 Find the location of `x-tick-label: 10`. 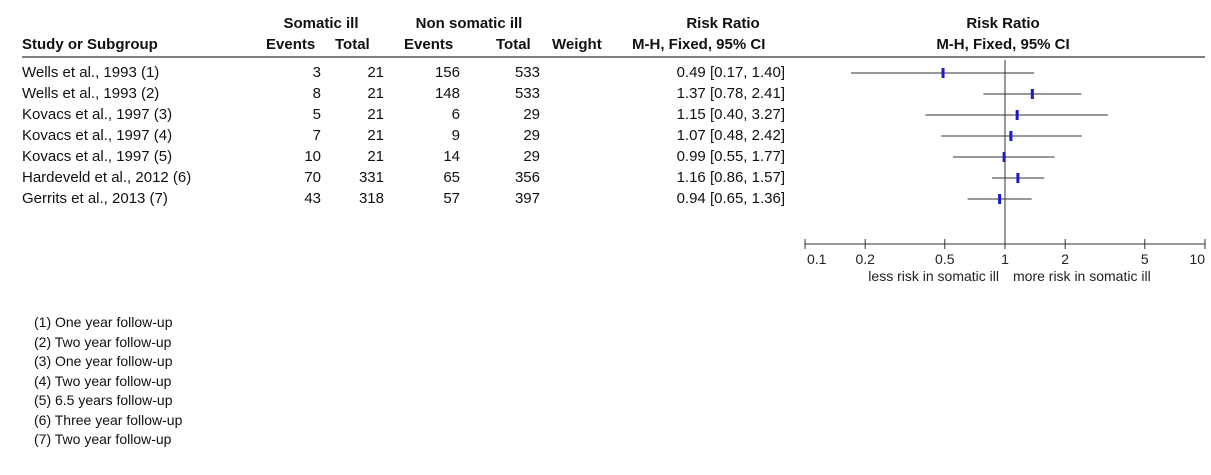

x-tick-label: 10 is located at coordinates (1197, 259).